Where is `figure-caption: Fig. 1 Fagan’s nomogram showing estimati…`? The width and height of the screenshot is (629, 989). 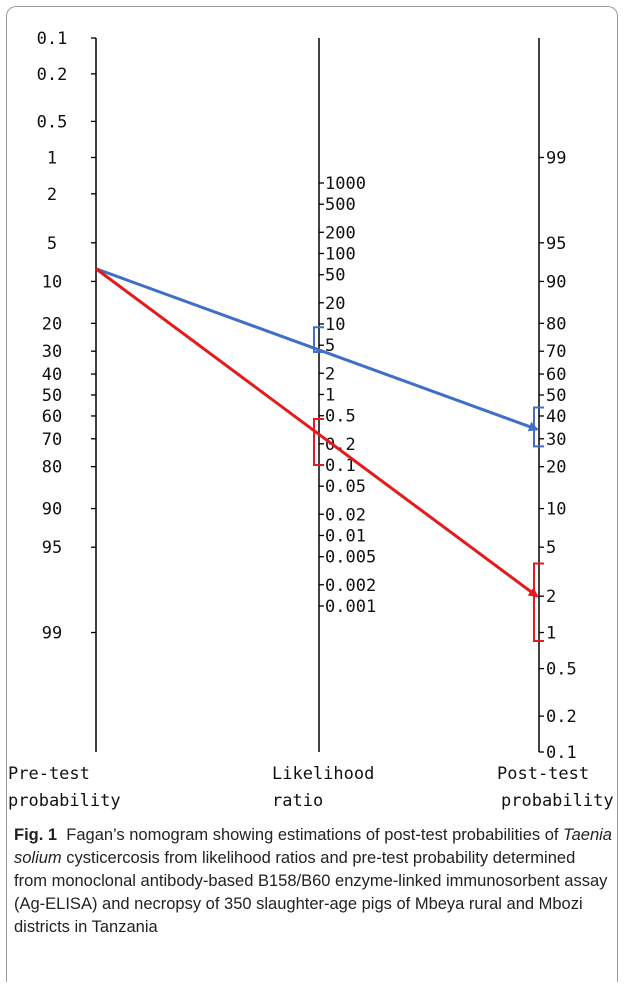 figure-caption: Fig. 1 Fagan’s nomogram showing estimati… is located at coordinates (313, 881).